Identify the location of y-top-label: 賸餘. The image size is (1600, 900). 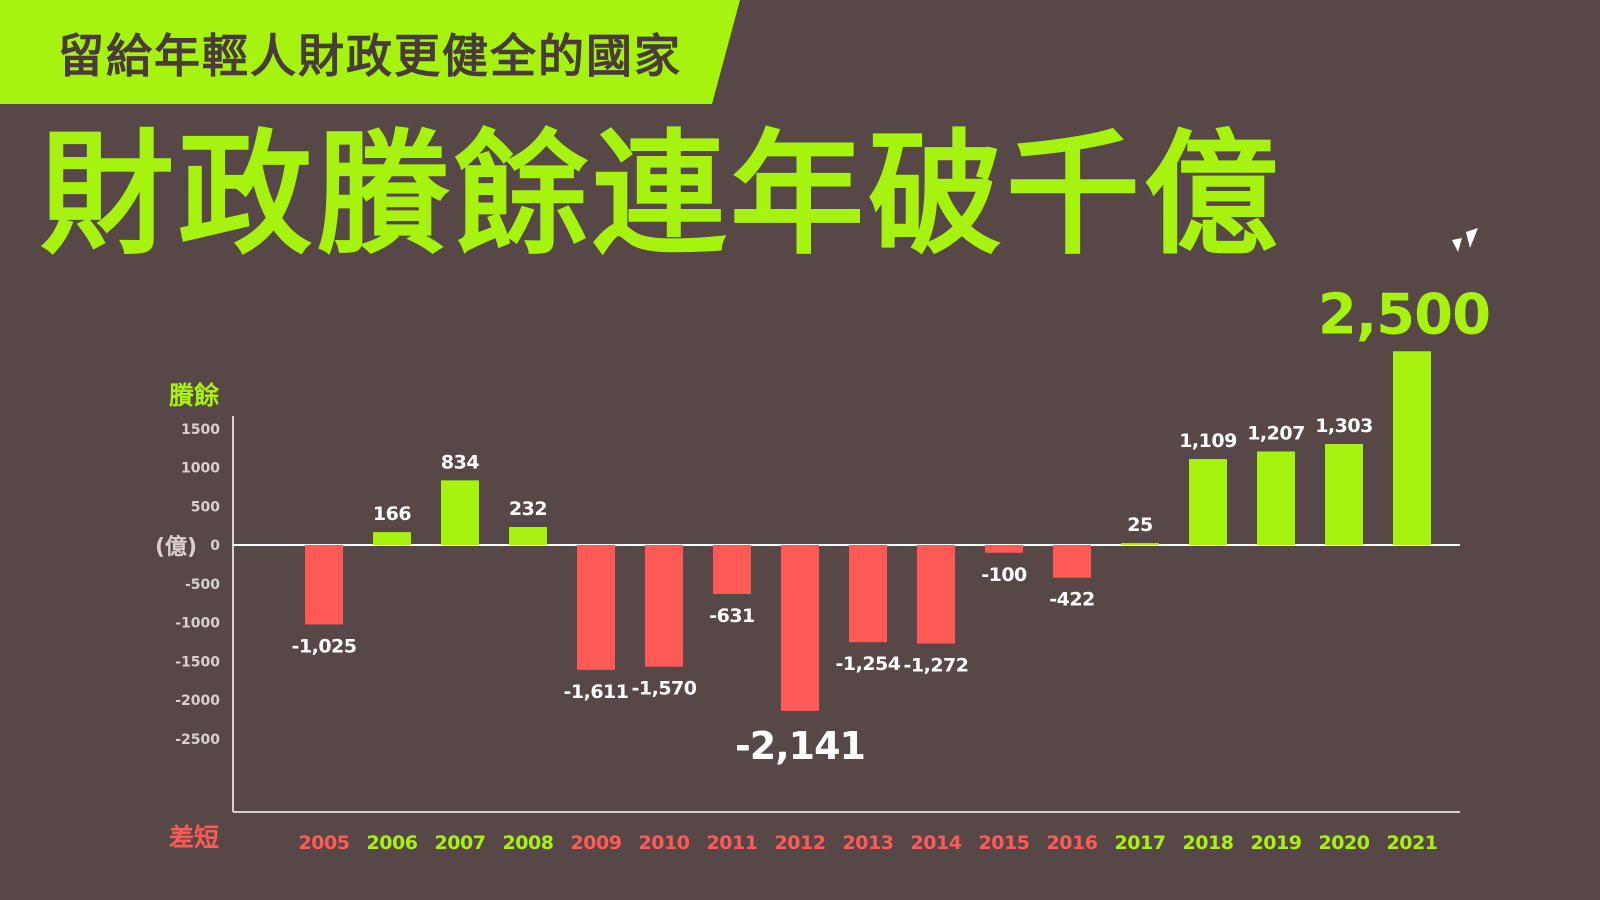
(194, 395).